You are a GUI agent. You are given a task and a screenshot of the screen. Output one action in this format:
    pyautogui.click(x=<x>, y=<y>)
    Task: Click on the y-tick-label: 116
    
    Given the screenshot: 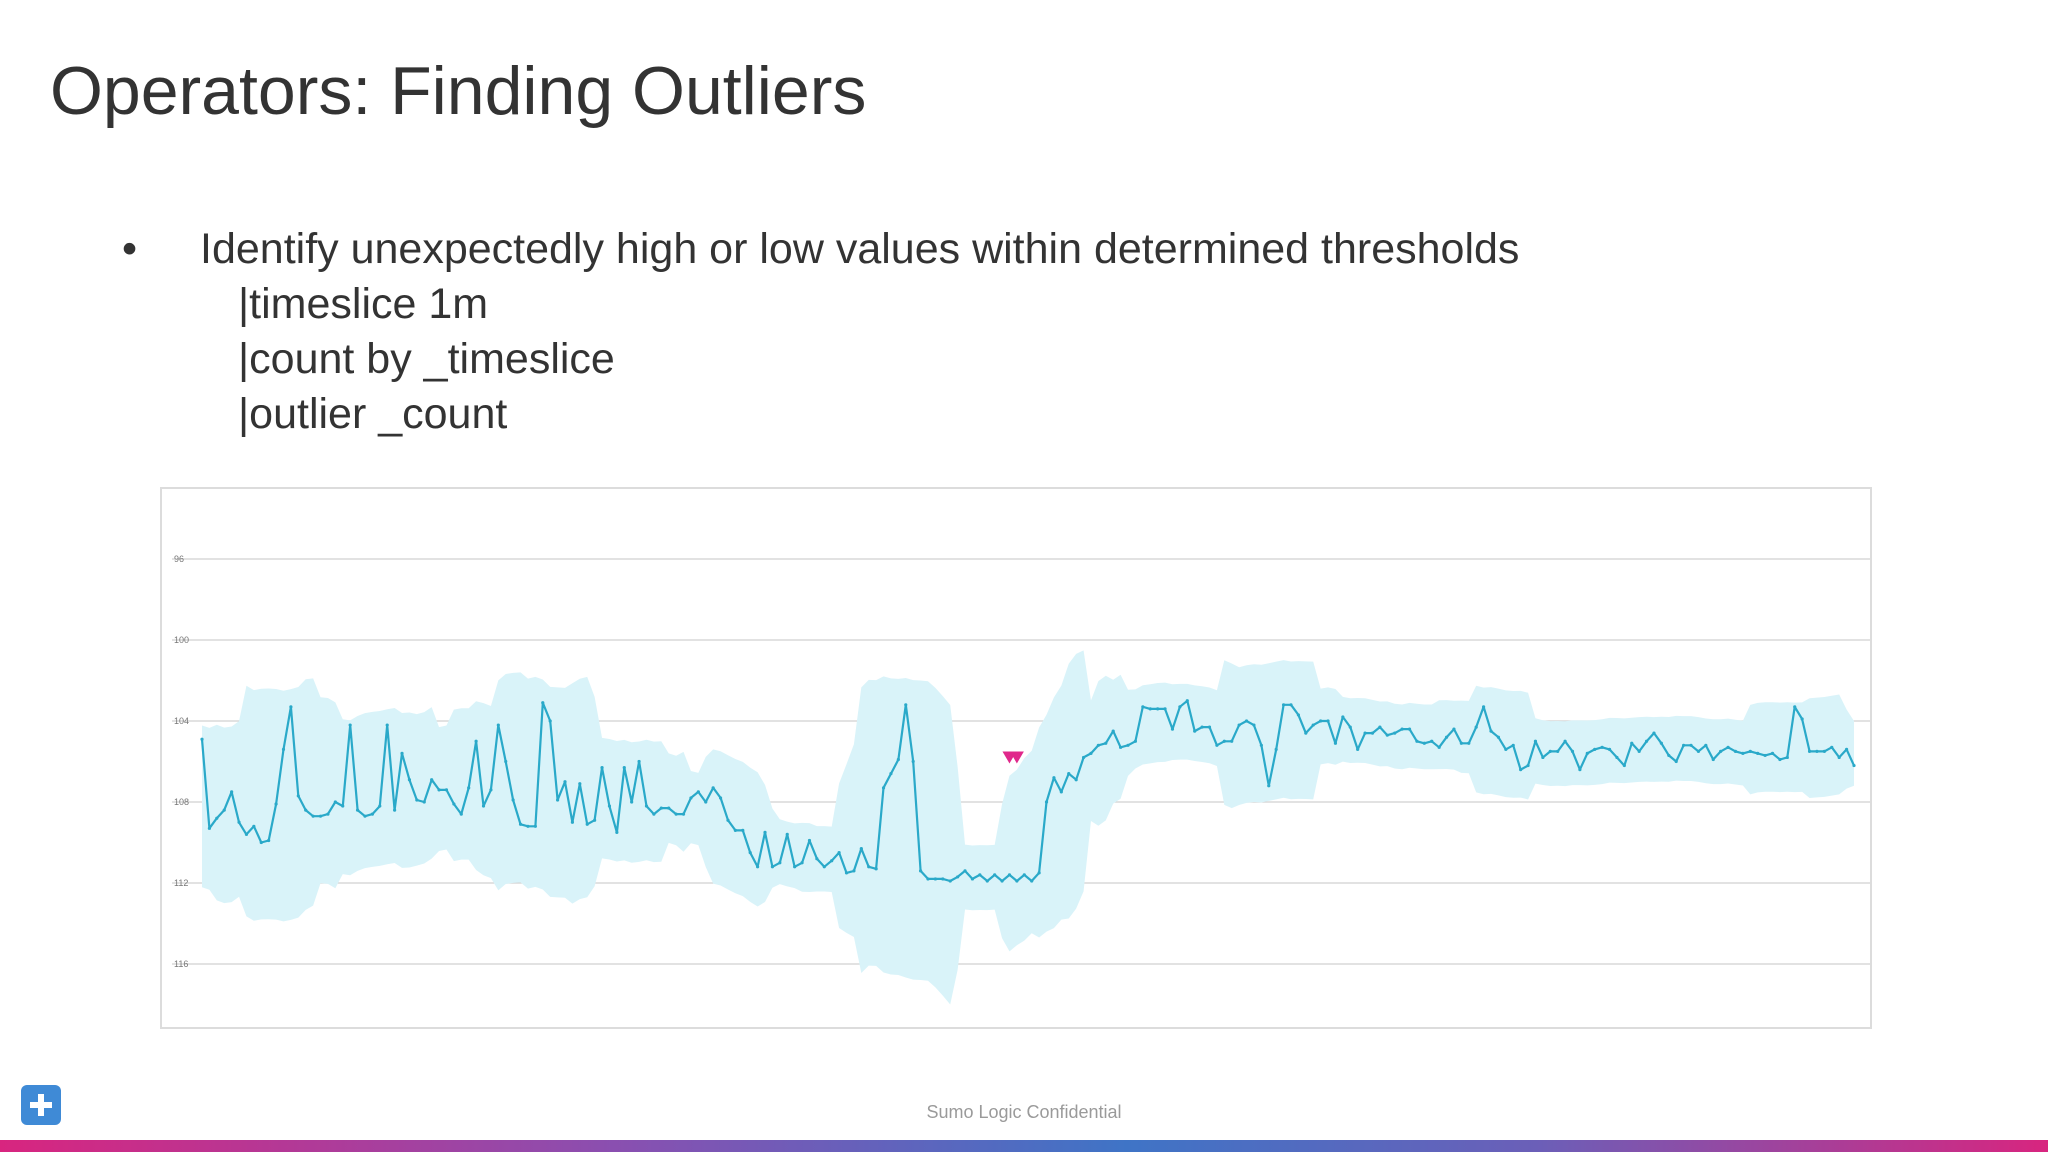 What is the action you would take?
    pyautogui.click(x=181, y=964)
    